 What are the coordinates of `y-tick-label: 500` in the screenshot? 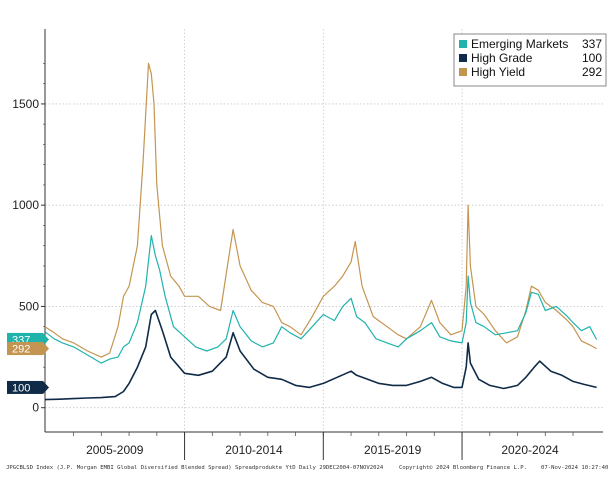 It's located at (29, 306).